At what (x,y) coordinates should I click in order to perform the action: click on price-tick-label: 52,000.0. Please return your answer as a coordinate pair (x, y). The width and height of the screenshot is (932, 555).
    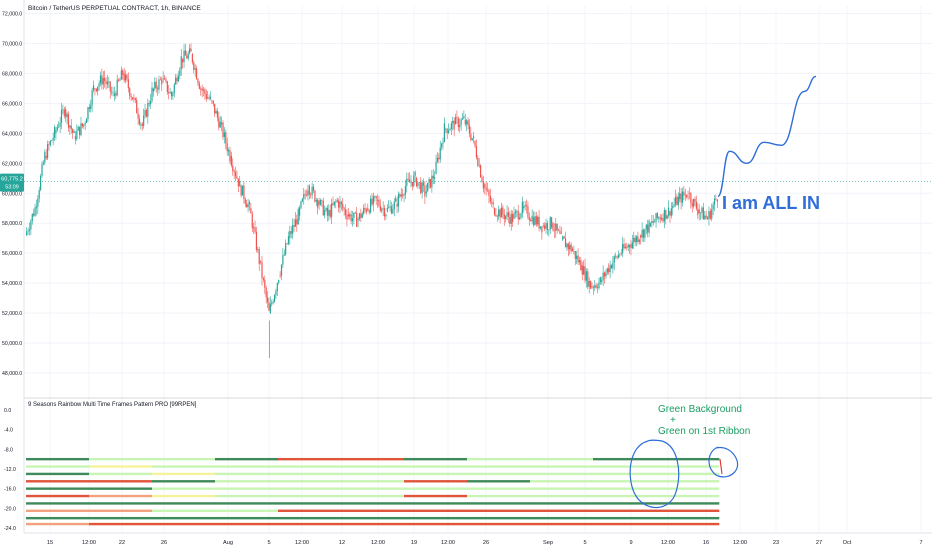
    Looking at the image, I should click on (12, 314).